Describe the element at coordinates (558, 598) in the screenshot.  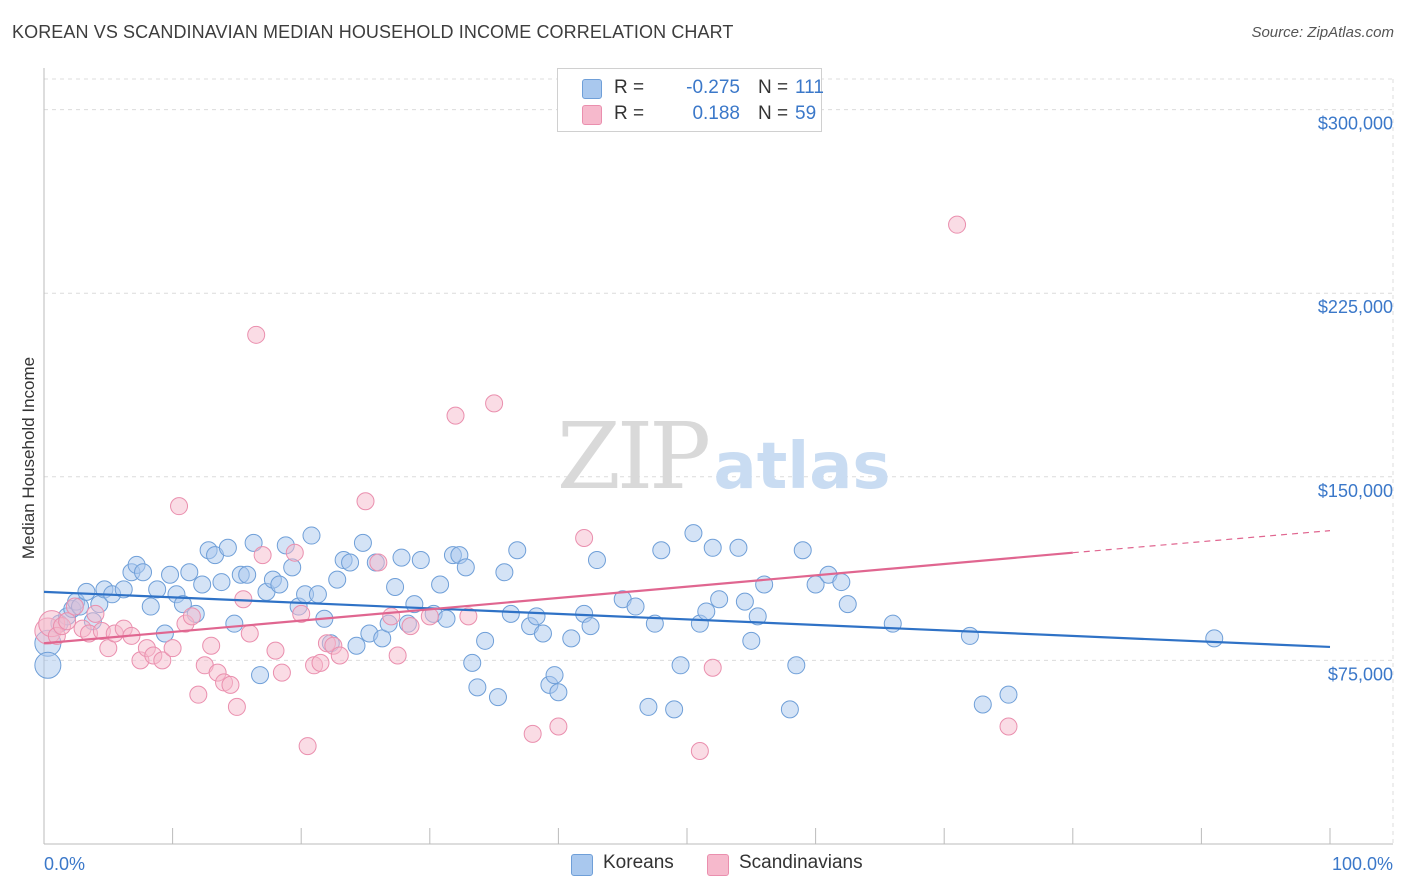
I see `scandinavian-trend-line` at that location.